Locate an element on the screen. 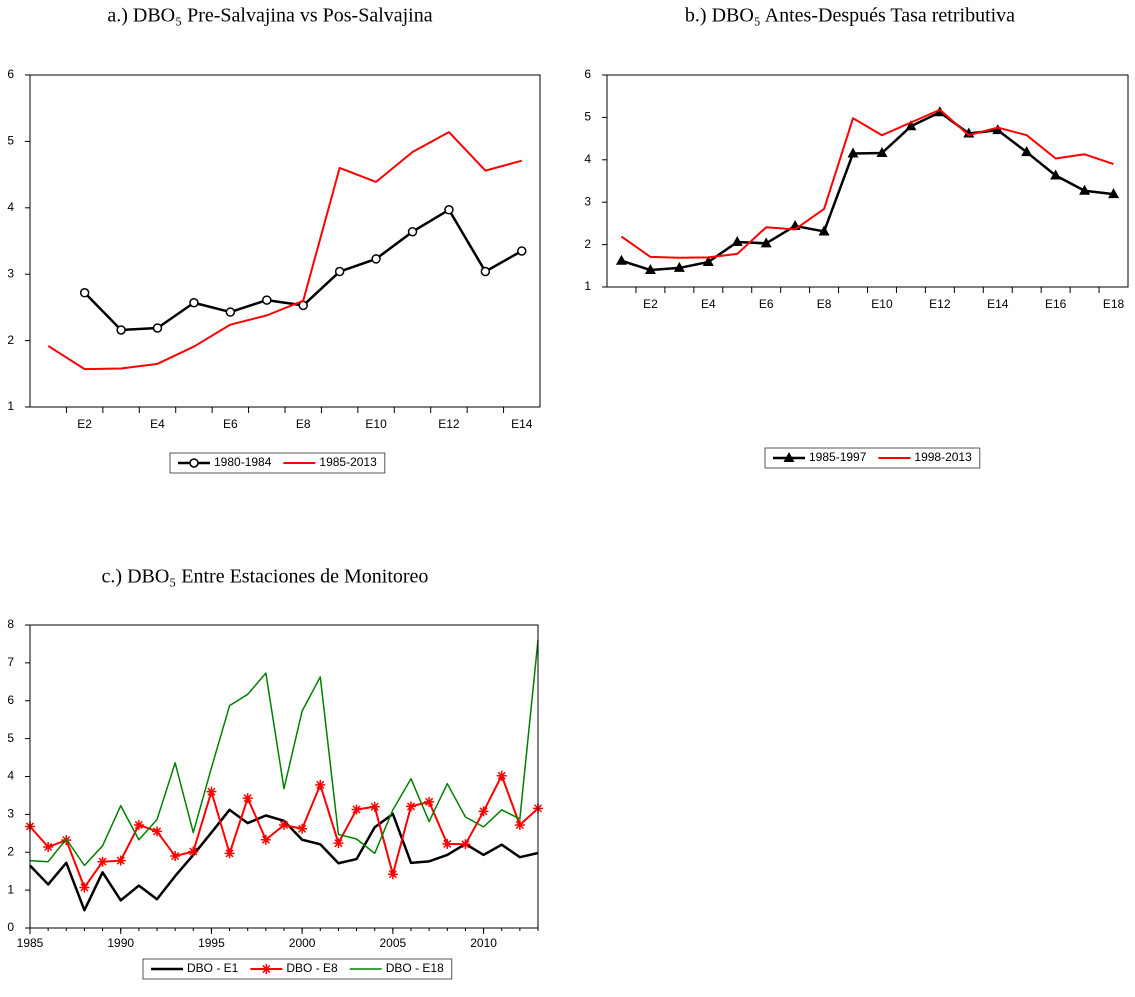  legend-label: DBO - E18 is located at coordinates (415, 968).